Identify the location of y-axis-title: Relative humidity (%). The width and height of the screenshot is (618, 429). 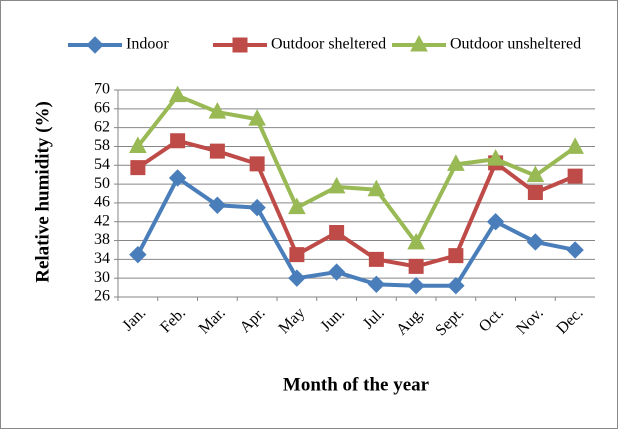
(42, 192).